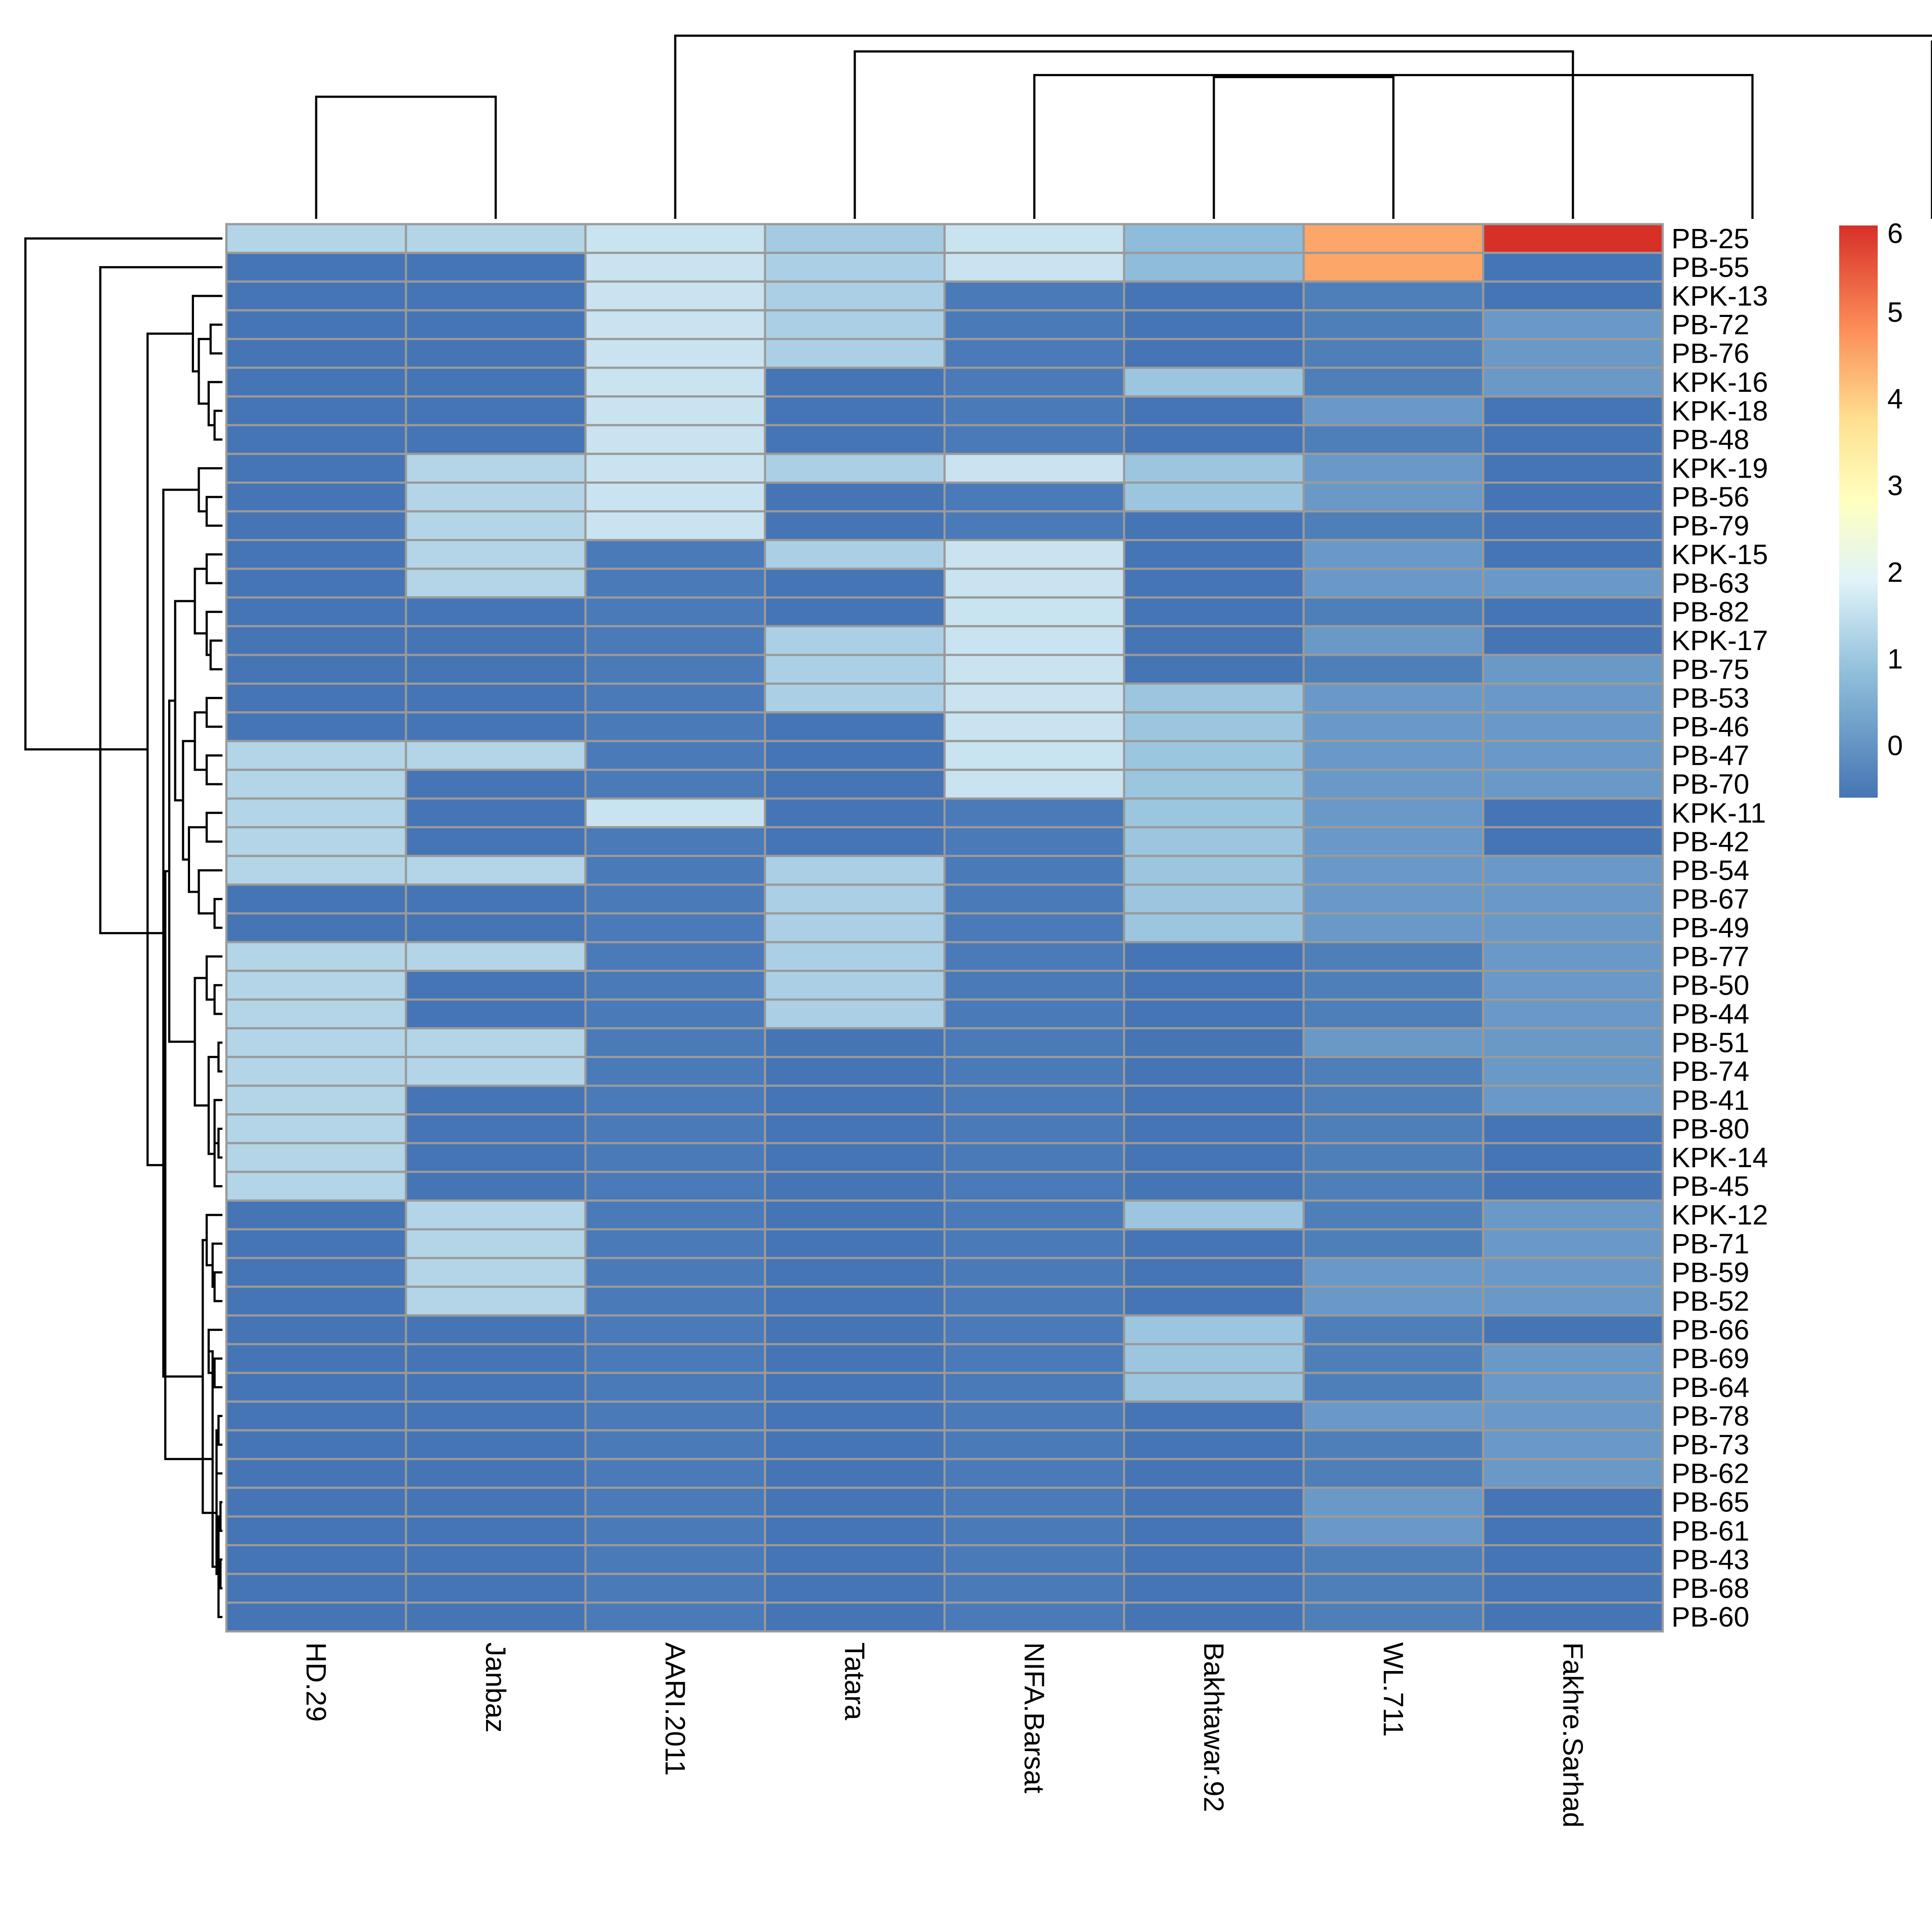 The image size is (1932, 1914). Describe the element at coordinates (1710, 1358) in the screenshot. I see `row-label: PB-69` at that location.